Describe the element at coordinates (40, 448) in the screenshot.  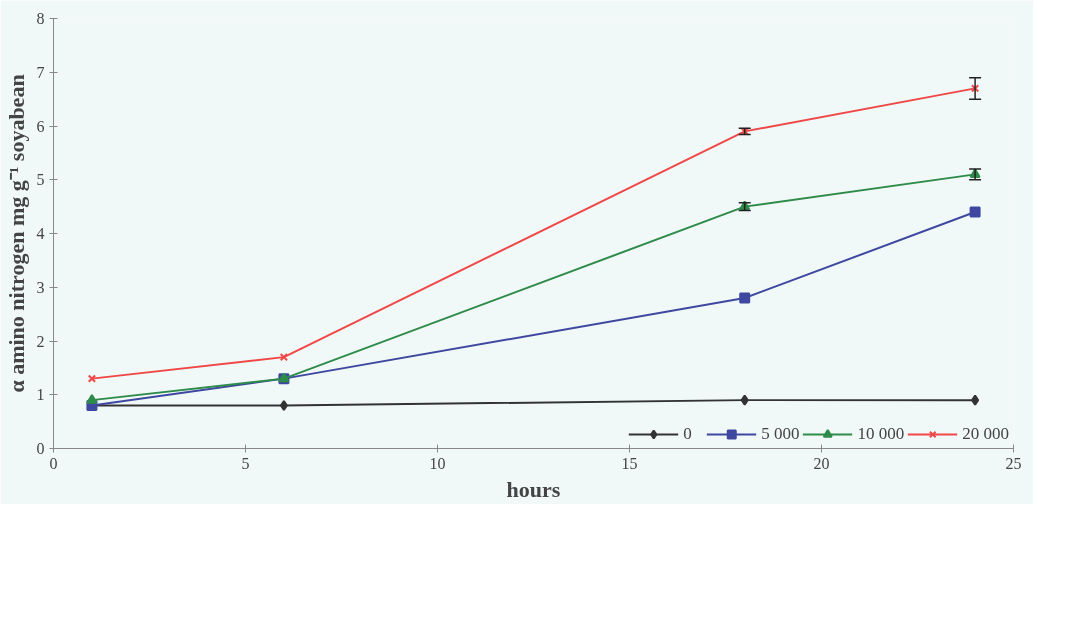
I see `y-tick-label: 0` at that location.